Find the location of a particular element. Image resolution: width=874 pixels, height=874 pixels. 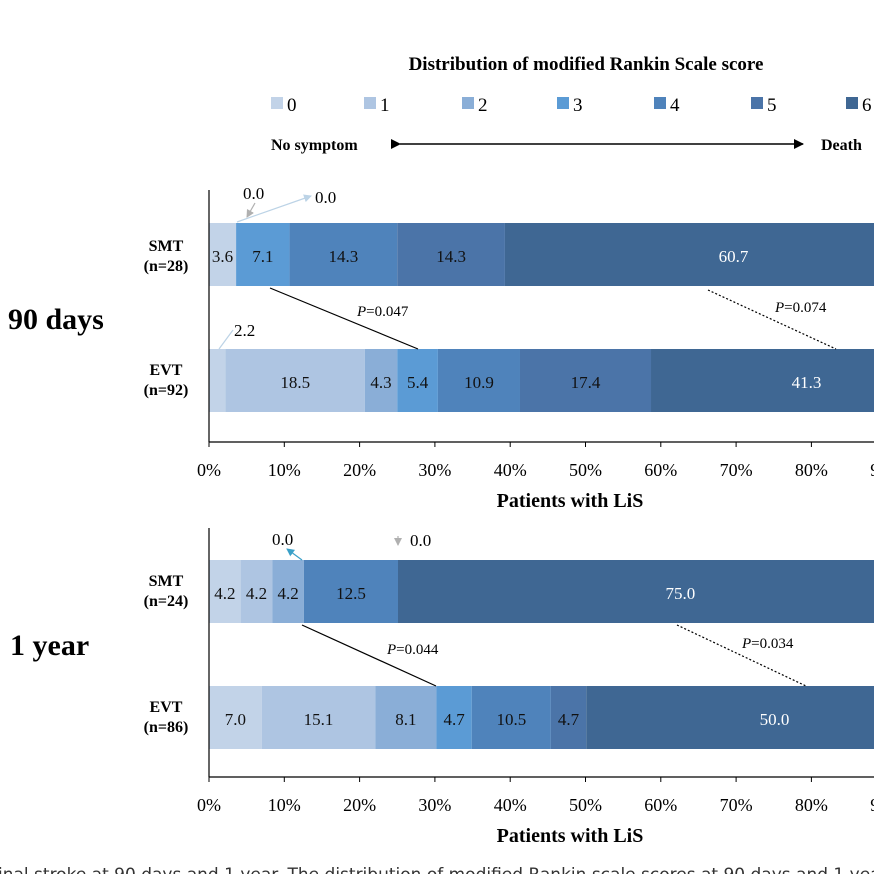

data-label-p0-evt-mrs3: 5.4 is located at coordinates (418, 382).